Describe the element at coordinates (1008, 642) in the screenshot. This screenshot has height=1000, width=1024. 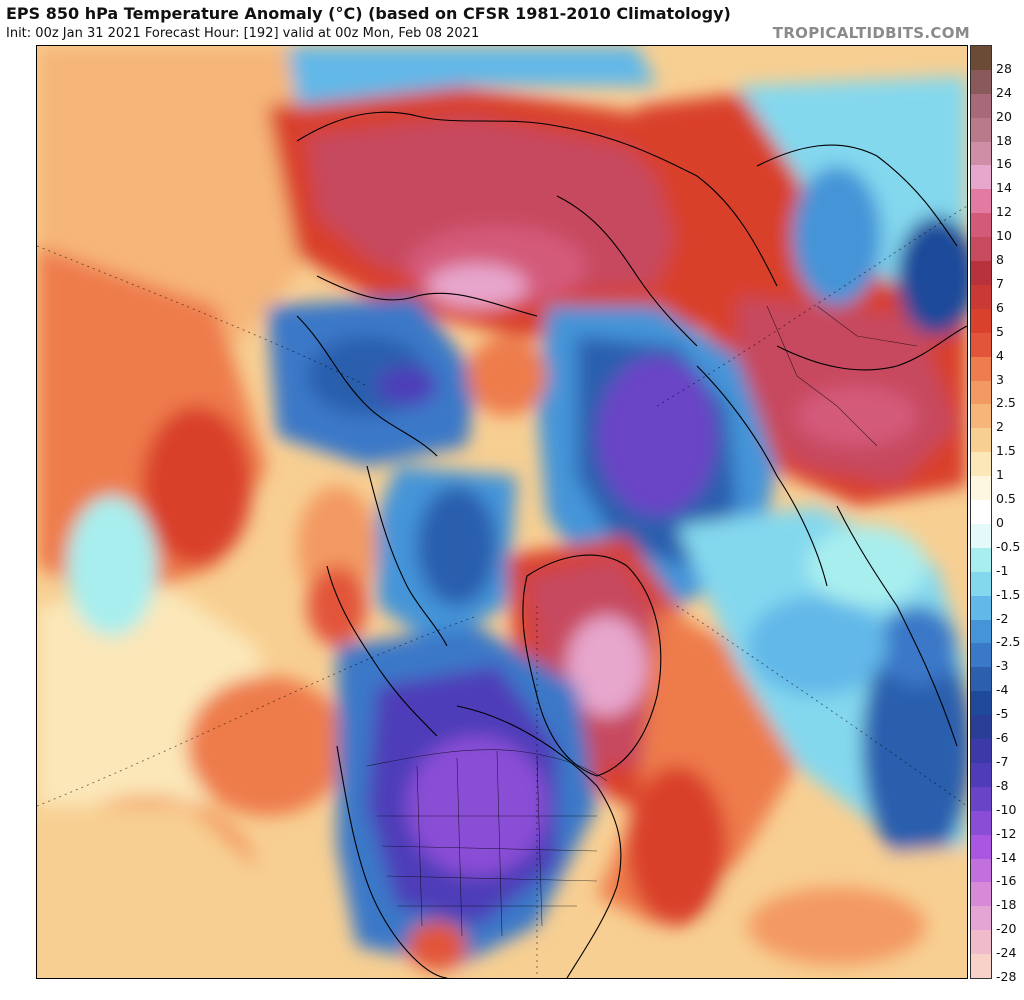
I see `colorbar-tick-label: -2.5` at that location.